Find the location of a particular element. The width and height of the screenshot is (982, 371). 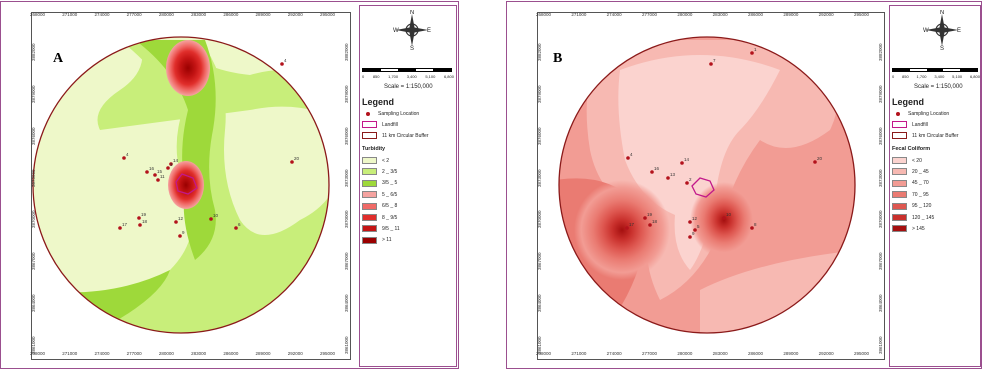

legend-class-label: 6/5 _ 8 is located at coordinates (390, 206).